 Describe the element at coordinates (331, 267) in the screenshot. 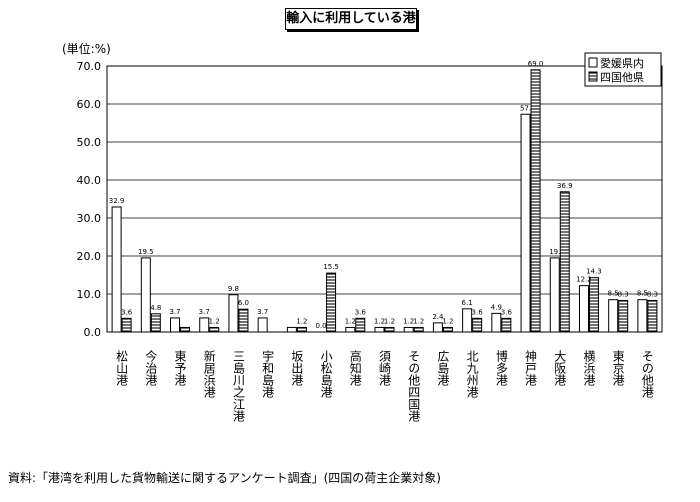

I see `data-label: 15.5` at that location.